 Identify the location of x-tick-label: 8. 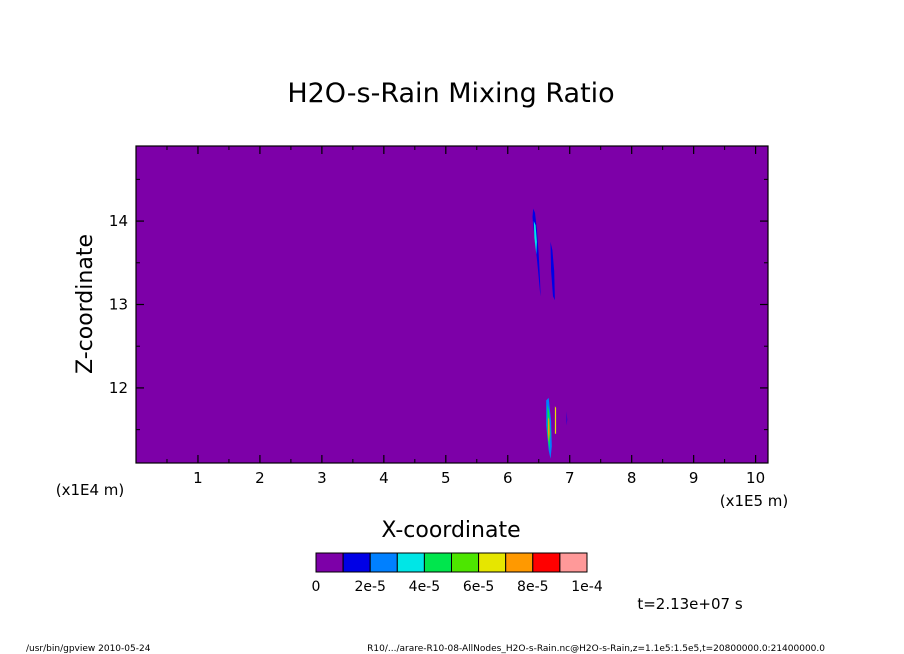
(632, 478).